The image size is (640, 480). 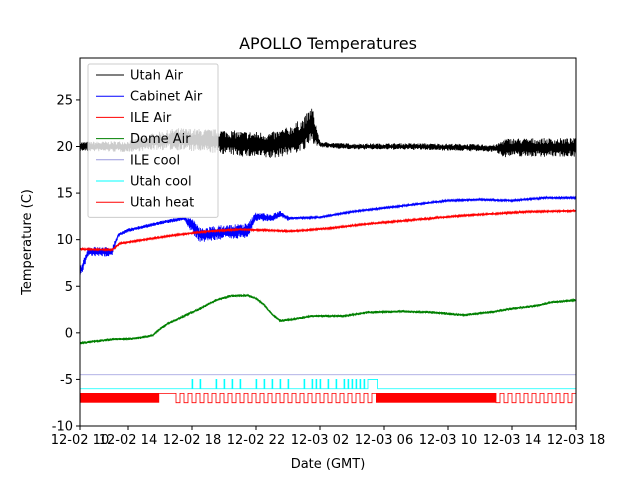 What do you see at coordinates (128, 440) in the screenshot?
I see `x-tick-label: 12-02 14` at bounding box center [128, 440].